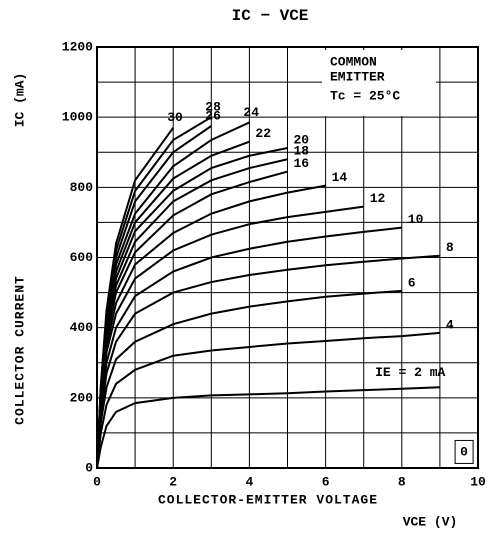  What do you see at coordinates (410, 372) in the screenshot?
I see `series-label: IE = 2 mA` at bounding box center [410, 372].